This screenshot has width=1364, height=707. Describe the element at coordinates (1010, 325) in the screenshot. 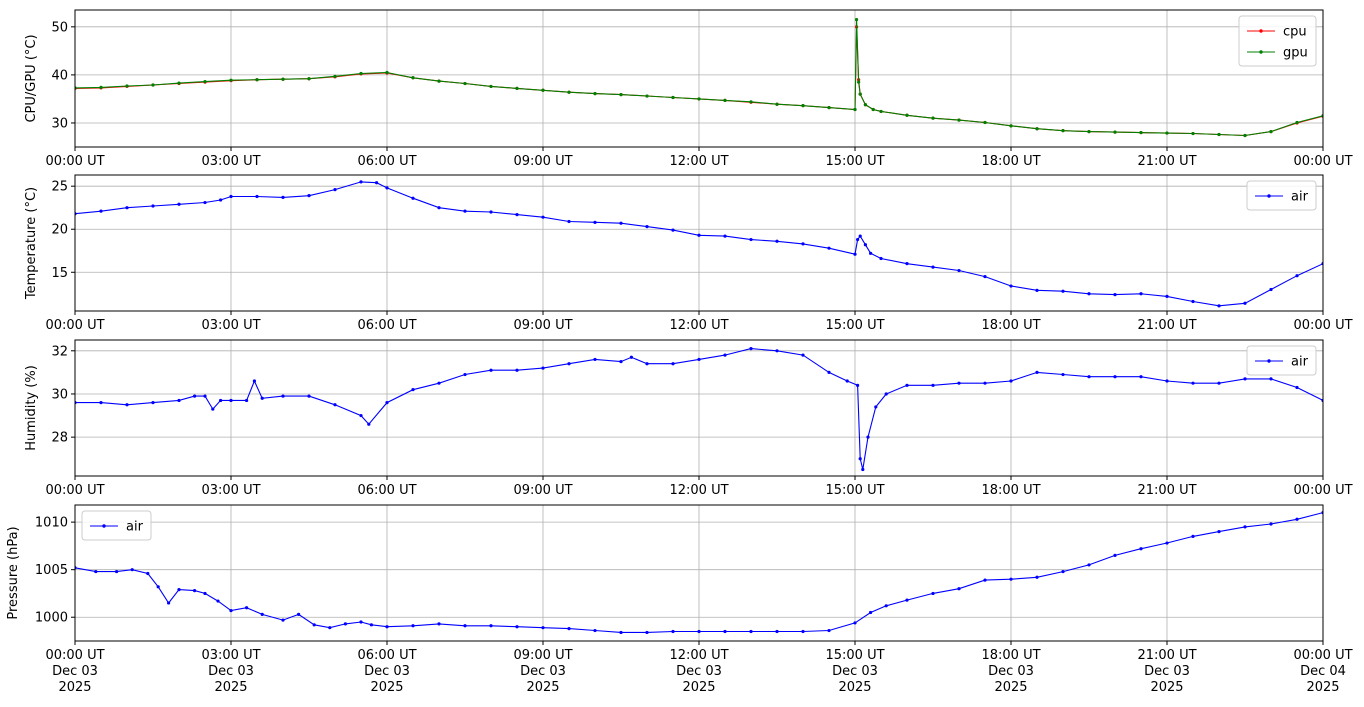

I see `x-tick-label: 18:00 UT` at that location.